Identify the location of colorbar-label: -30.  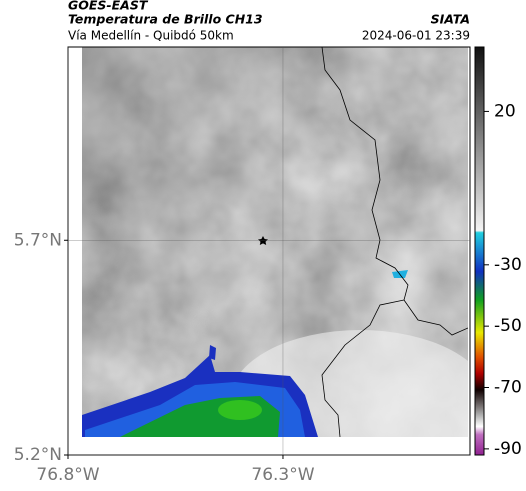
(508, 265).